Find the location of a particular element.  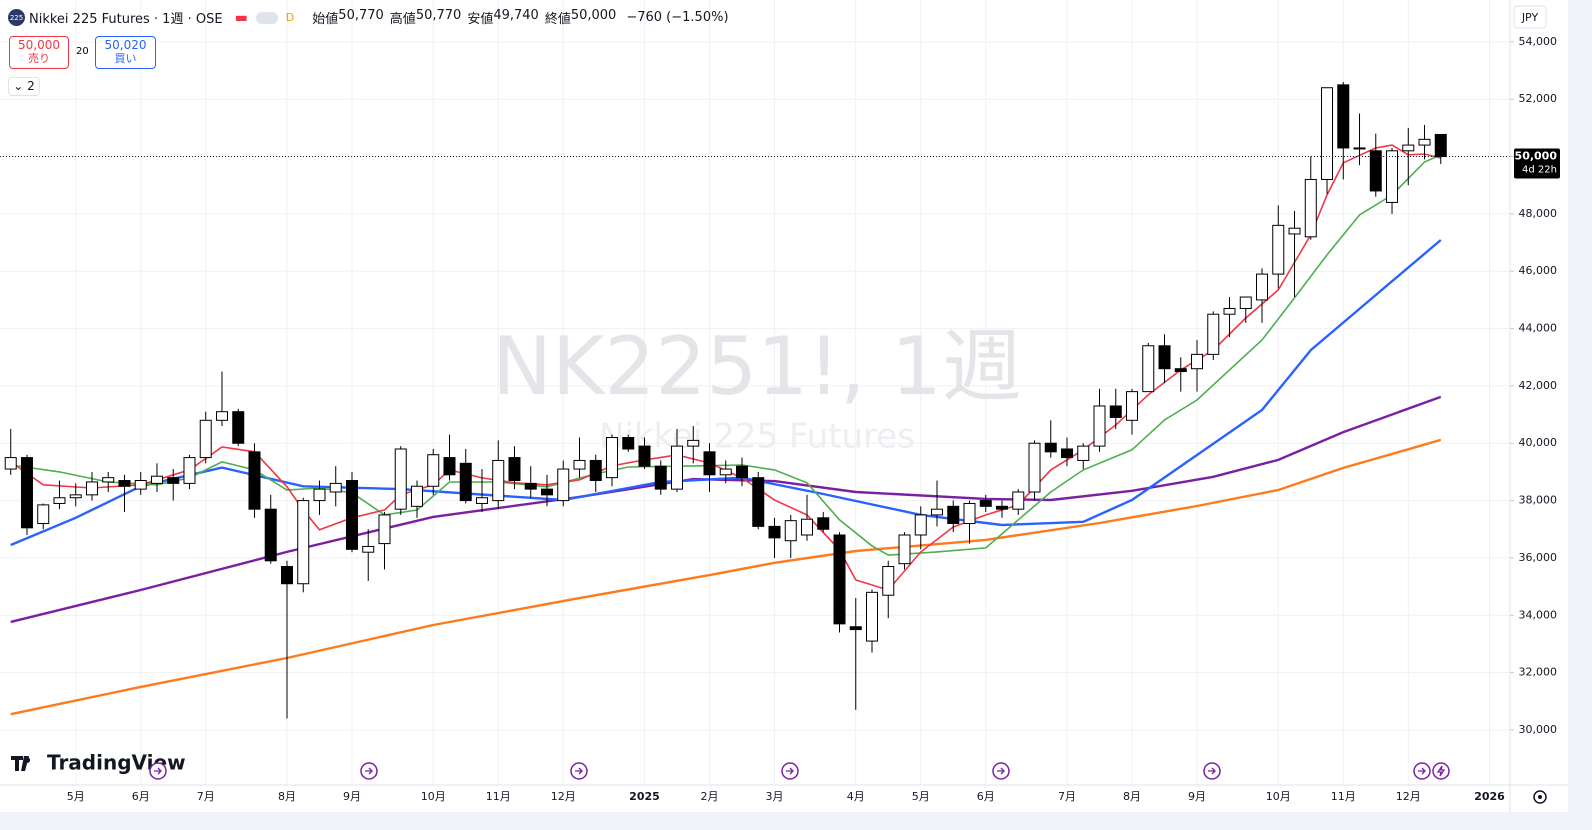

ohlc-value: 49,740 is located at coordinates (516, 15).